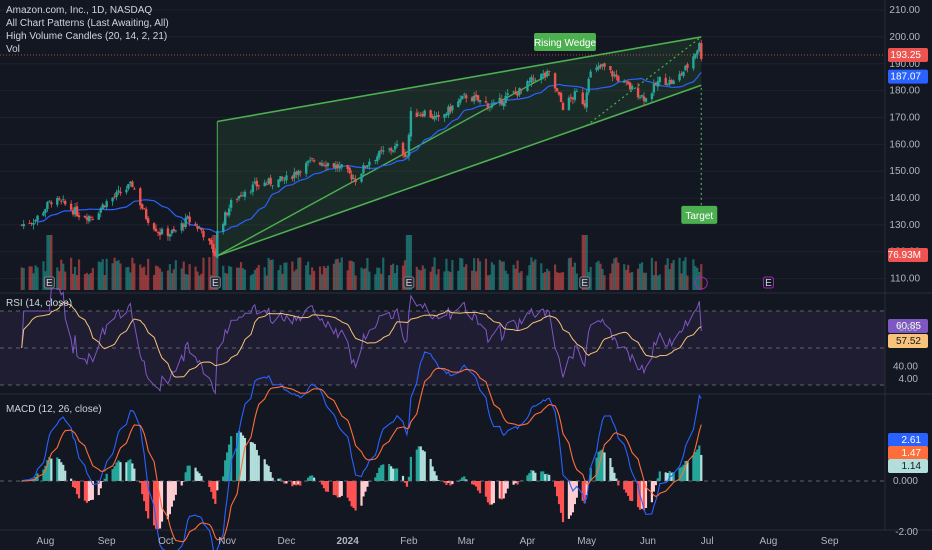  What do you see at coordinates (467, 541) in the screenshot?
I see `time-tick-label: Mar` at bounding box center [467, 541].